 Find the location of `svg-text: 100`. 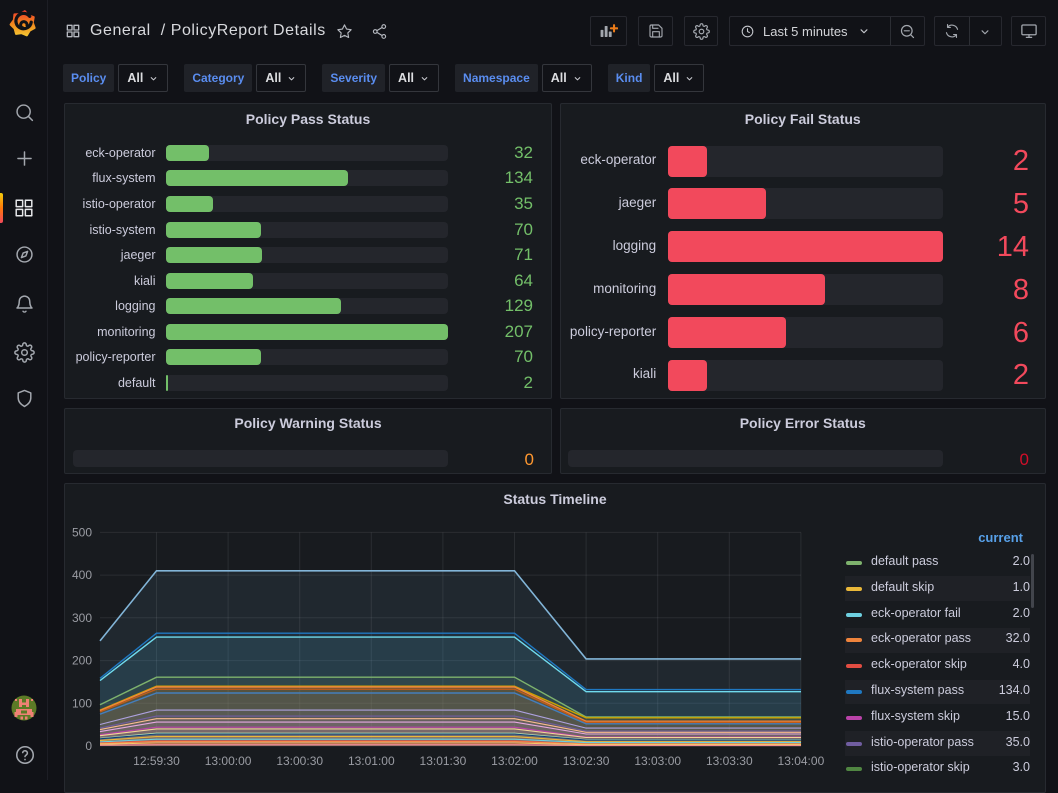

svg-text: 100 is located at coordinates (82, 703).